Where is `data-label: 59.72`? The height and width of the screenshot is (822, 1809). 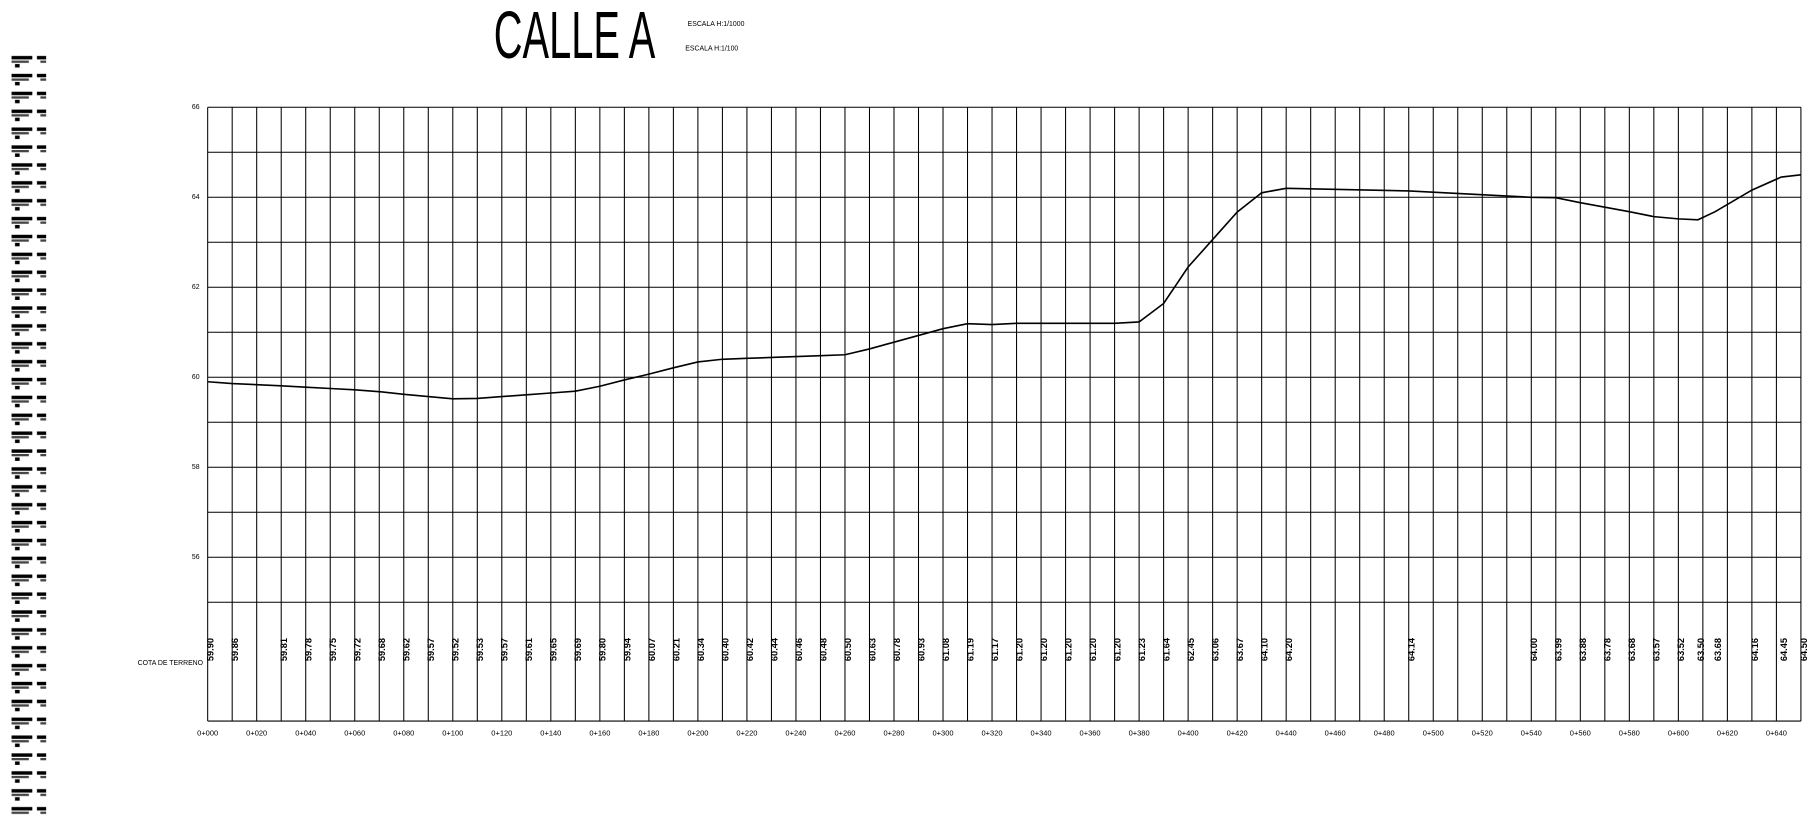
data-label: 59.72 is located at coordinates (358, 649).